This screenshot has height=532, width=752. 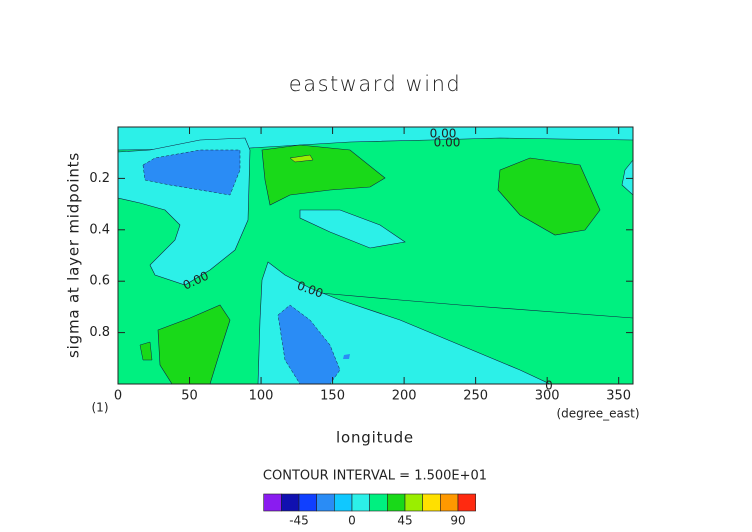 What do you see at coordinates (549, 386) in the screenshot?
I see `contour-label: 0` at bounding box center [549, 386].